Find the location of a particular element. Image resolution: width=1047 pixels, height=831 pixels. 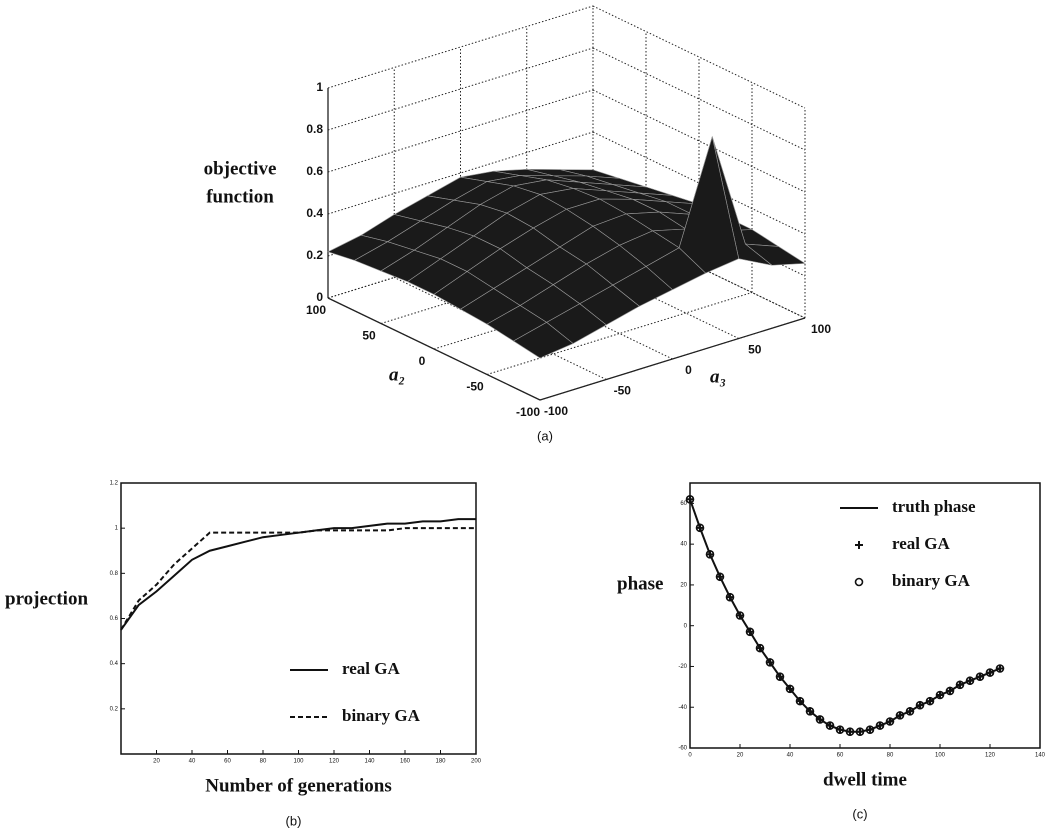

y-tick-label: 1.2 is located at coordinates (114, 484).